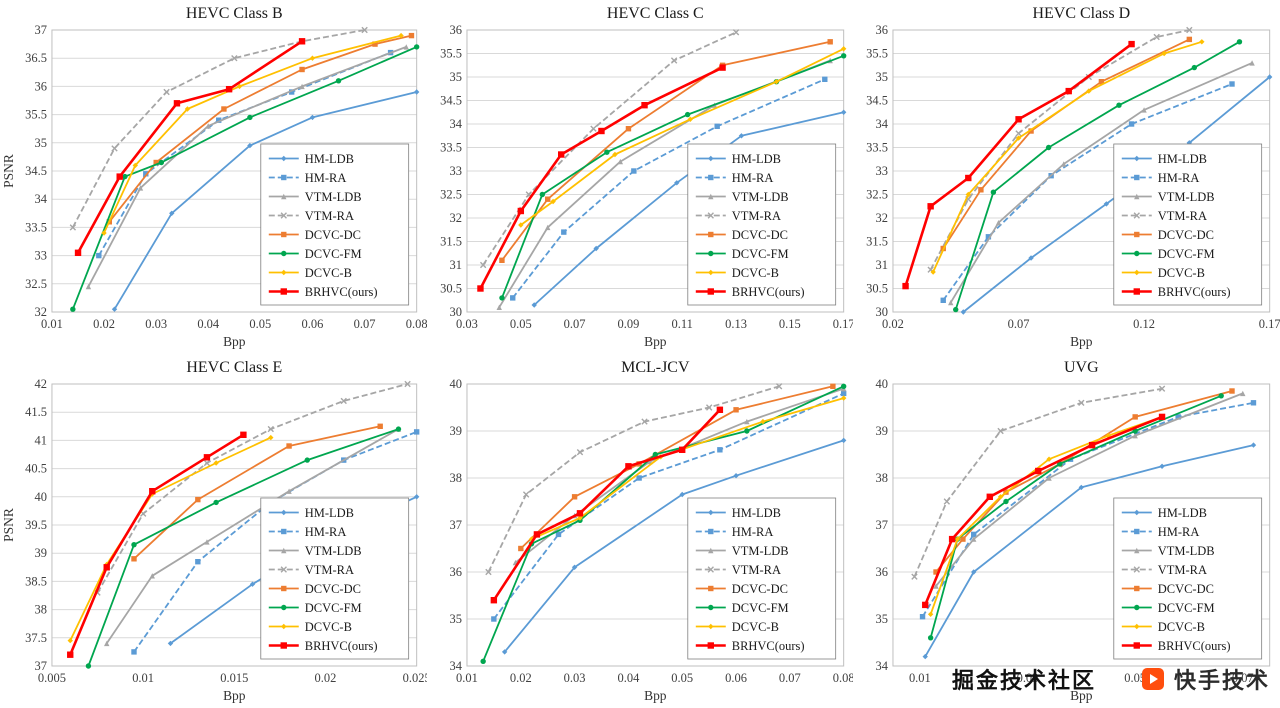 The height and width of the screenshot is (708, 1280). I want to click on series-DCVC-B, so click(682, 137).